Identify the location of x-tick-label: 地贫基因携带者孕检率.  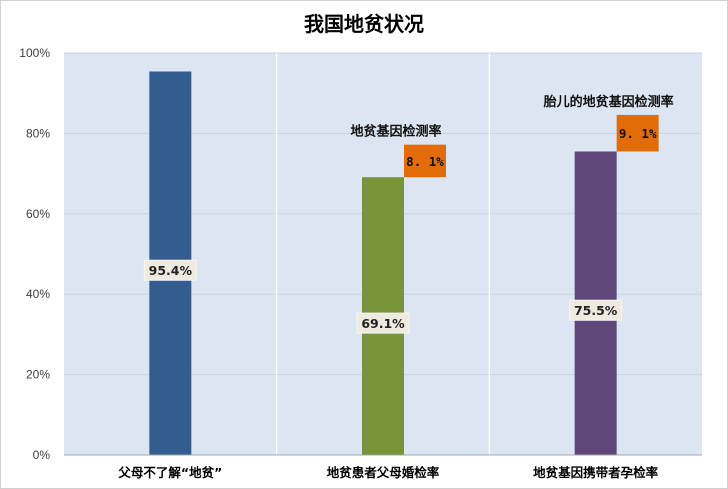
(596, 472).